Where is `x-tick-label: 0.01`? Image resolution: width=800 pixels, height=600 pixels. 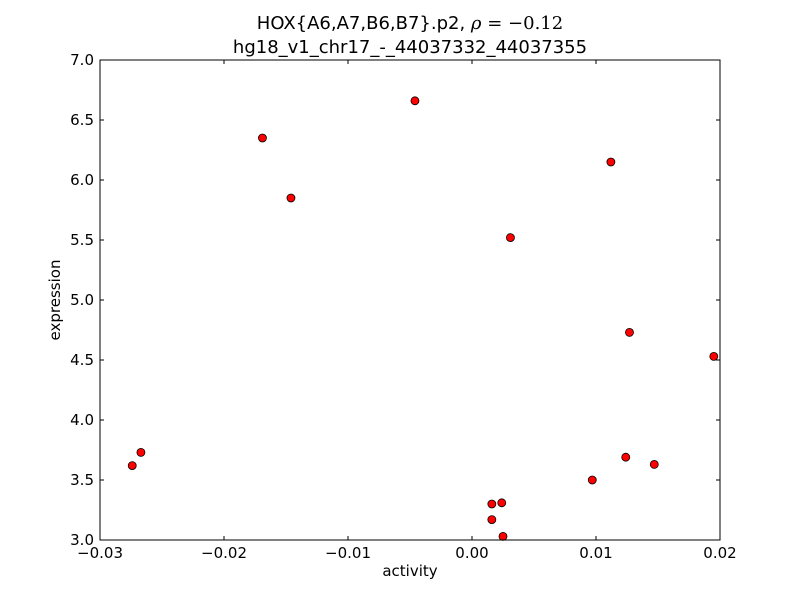 x-tick-label: 0.01 is located at coordinates (595, 553).